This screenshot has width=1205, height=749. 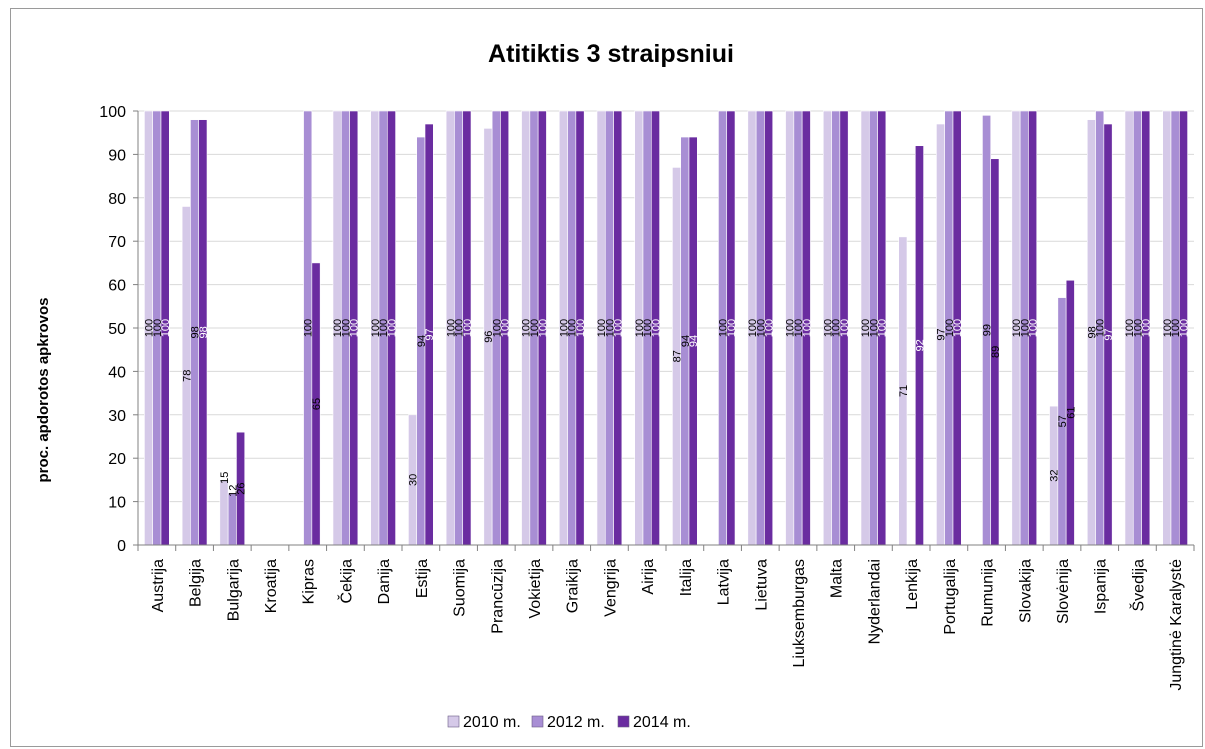 I want to click on x-tick-label: Jungtinė Karalystė, so click(x=1176, y=625).